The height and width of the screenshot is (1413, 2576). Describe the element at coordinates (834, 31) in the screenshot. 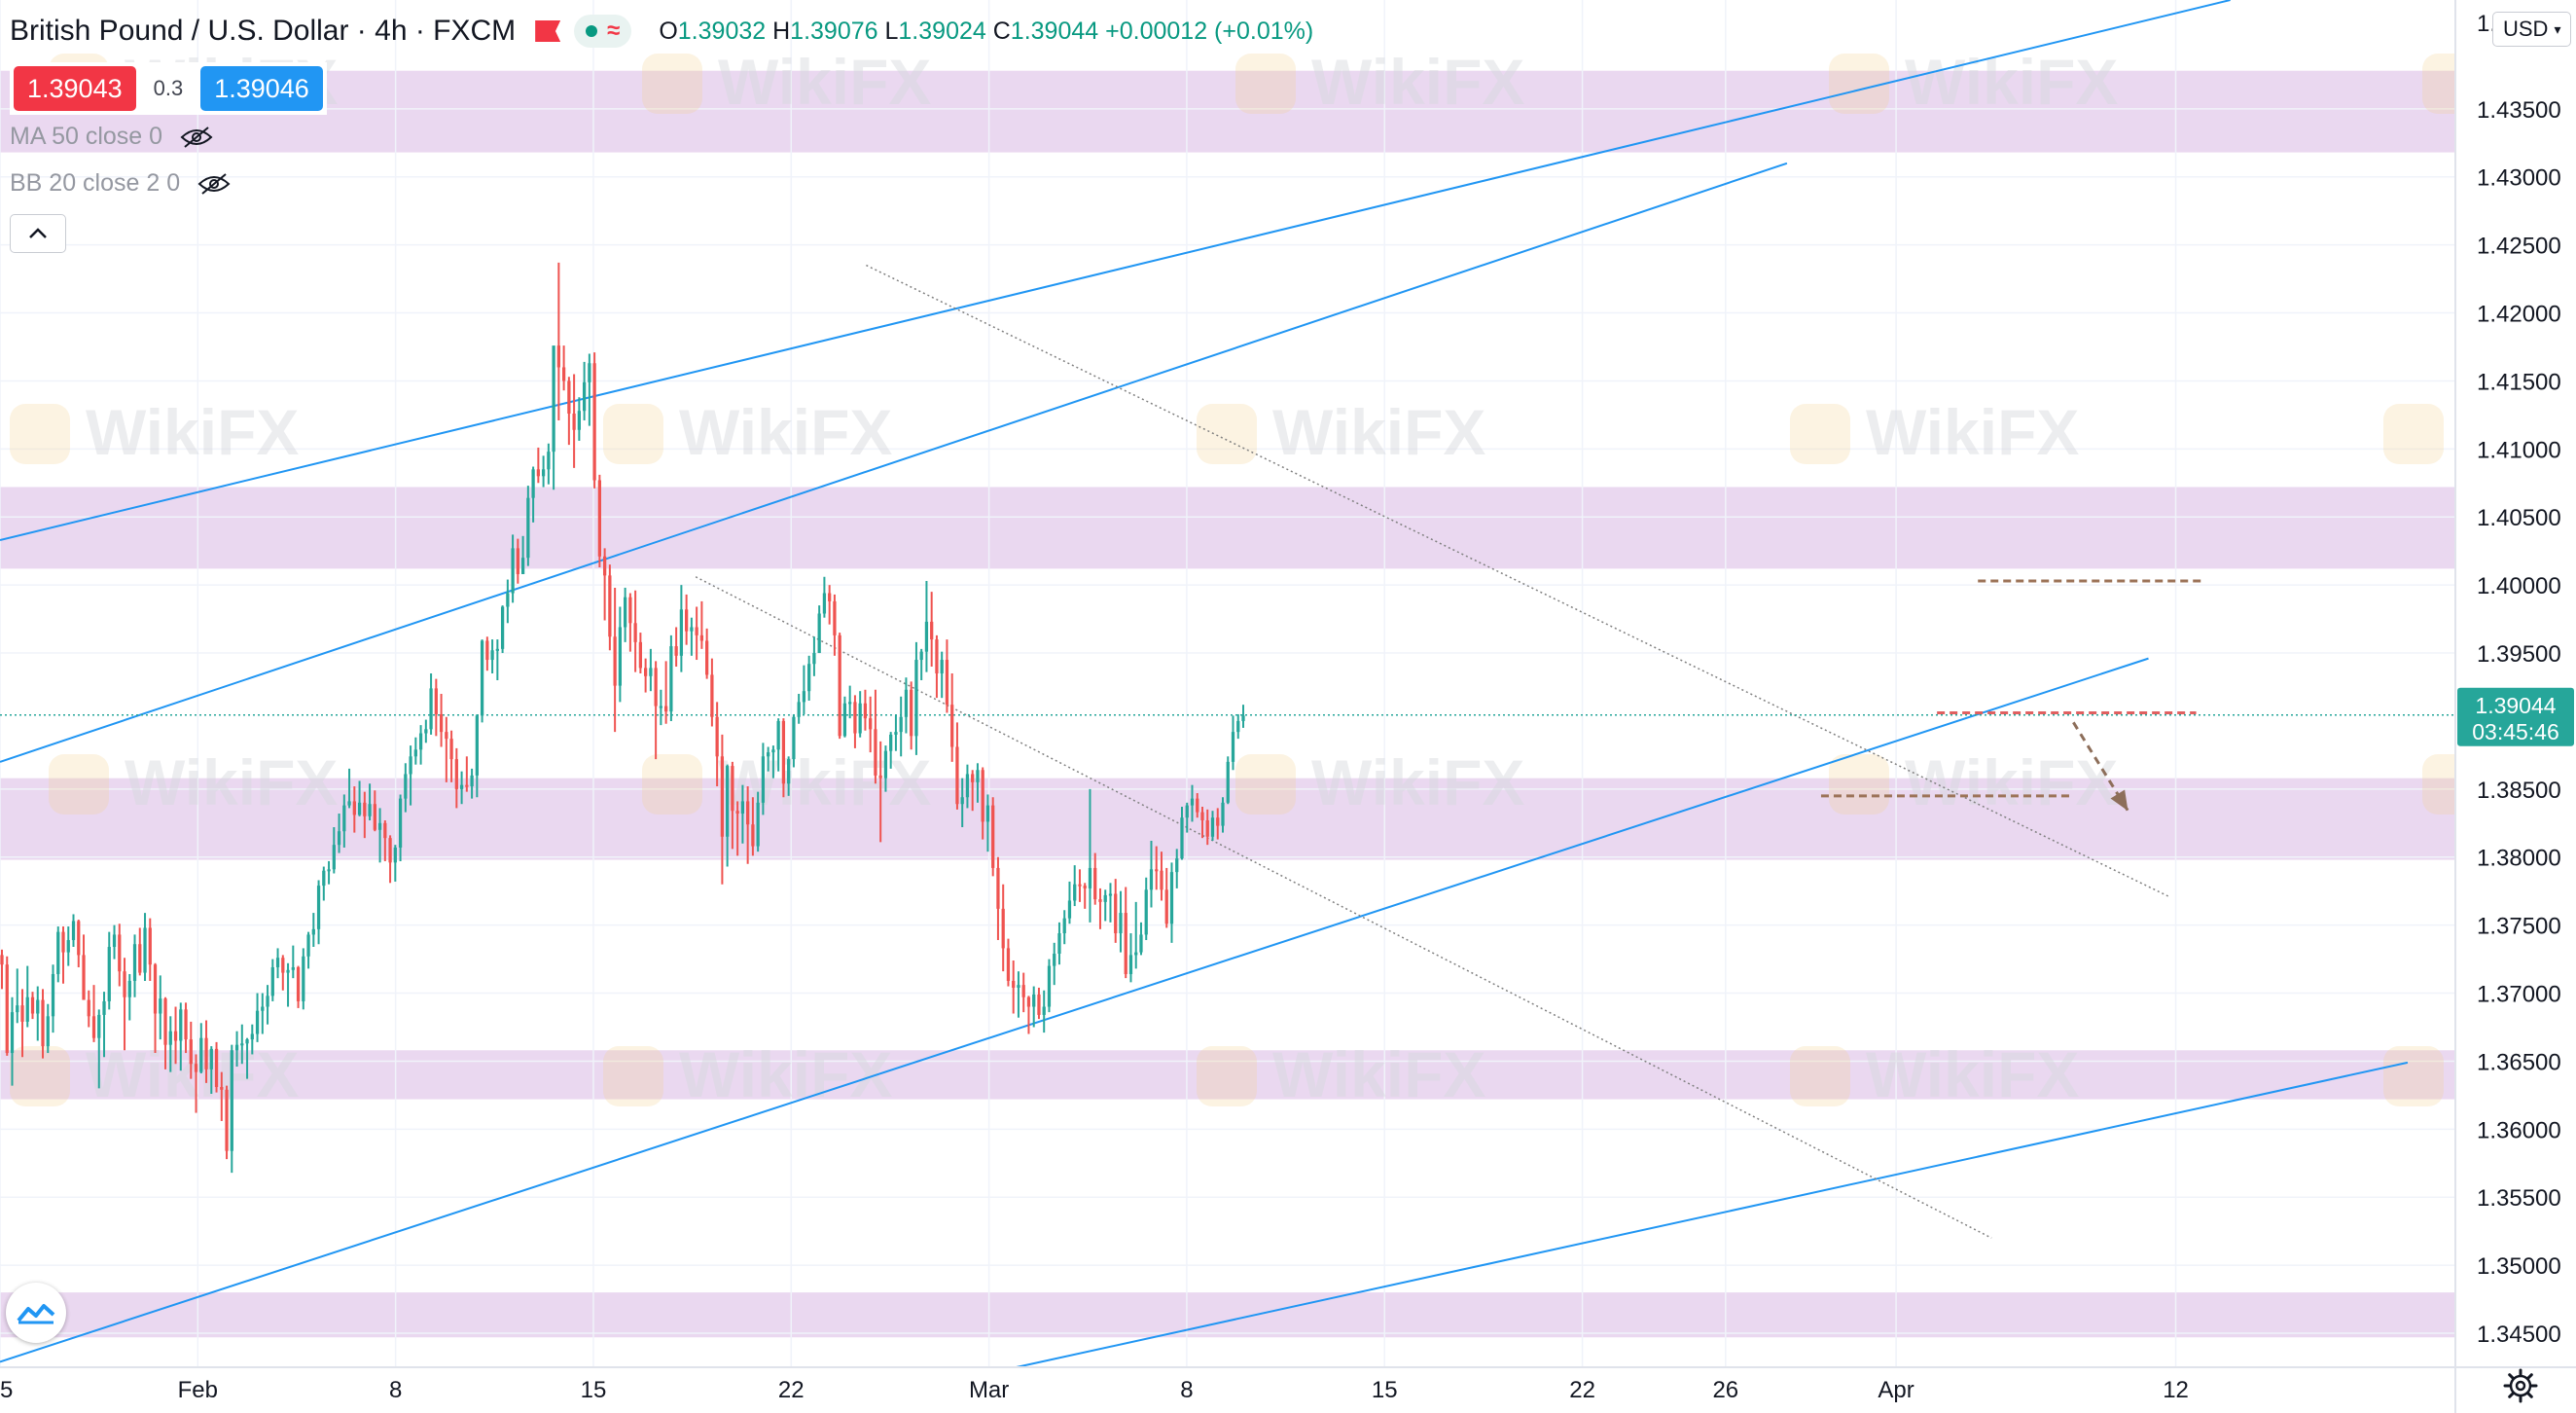

I see `high-value: 1.39076` at that location.